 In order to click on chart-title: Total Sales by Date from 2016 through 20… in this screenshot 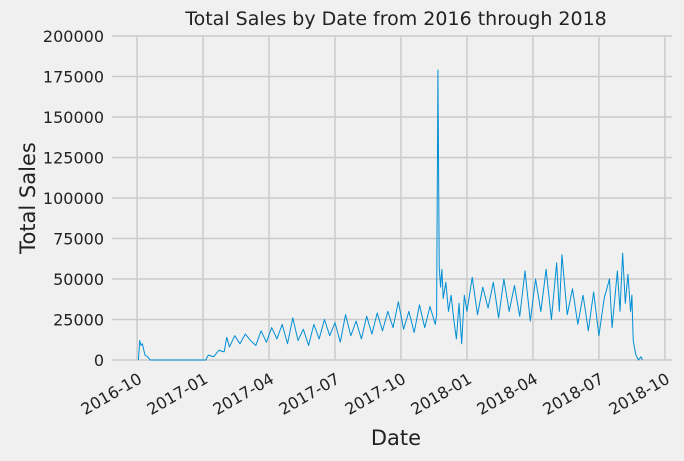, I will do `click(395, 19)`.